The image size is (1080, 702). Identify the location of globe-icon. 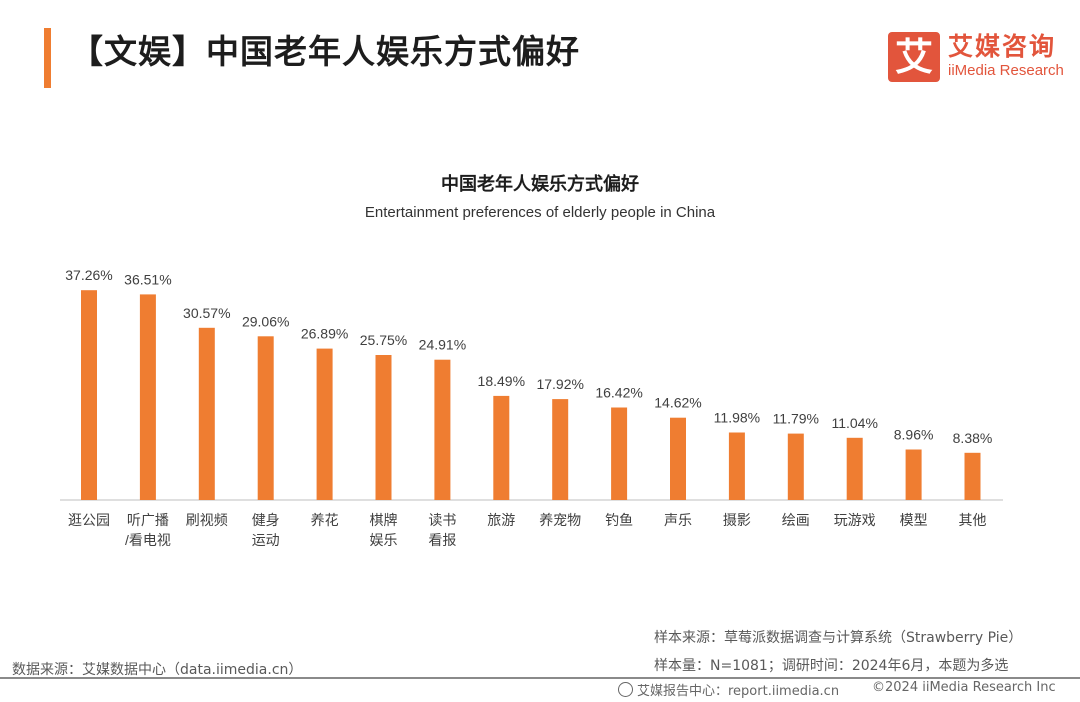
(625, 689).